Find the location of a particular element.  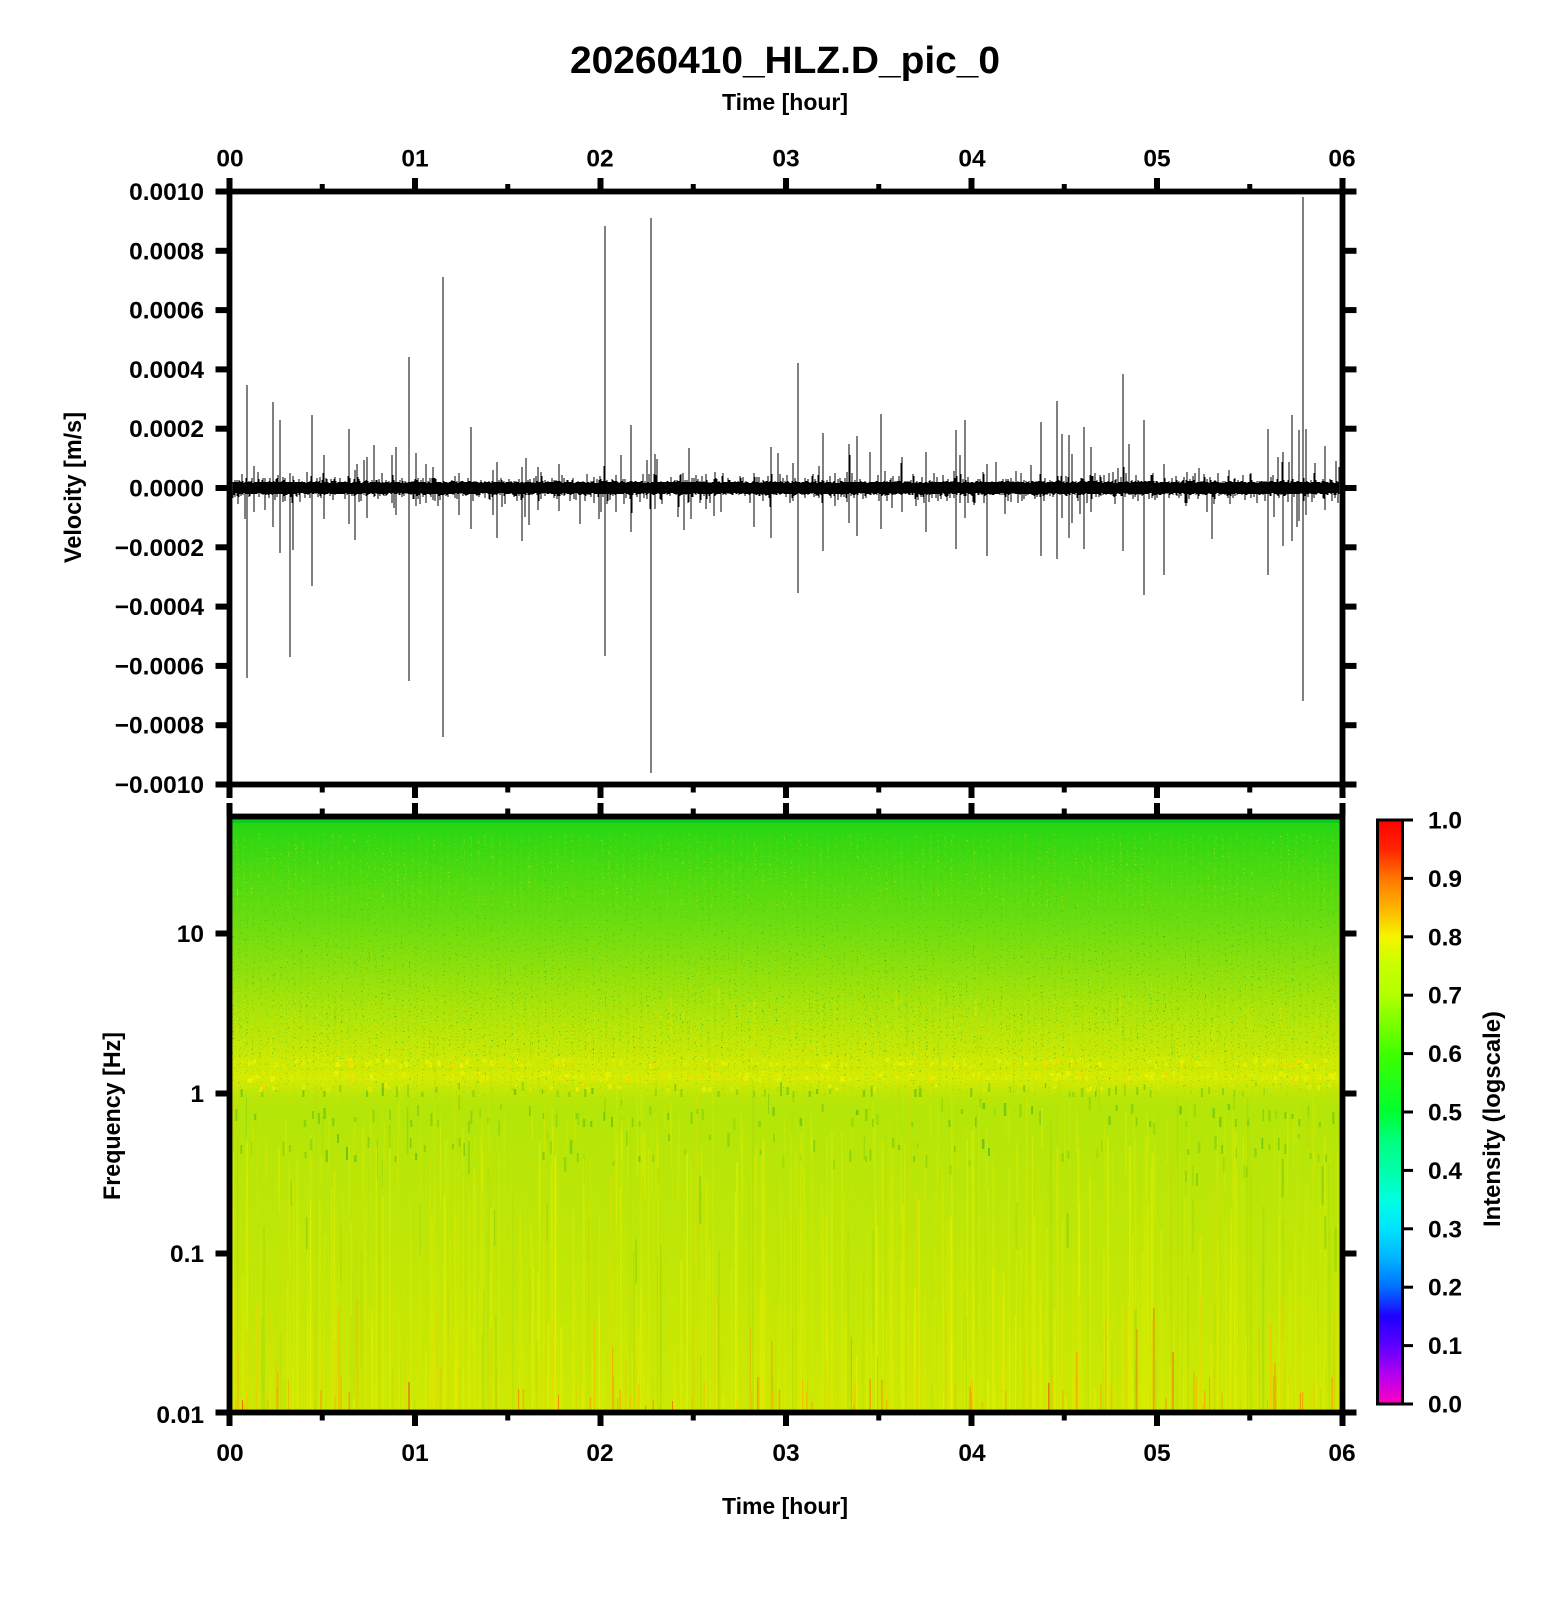

svg-text: Velocity [m/s] is located at coordinates (73, 487).